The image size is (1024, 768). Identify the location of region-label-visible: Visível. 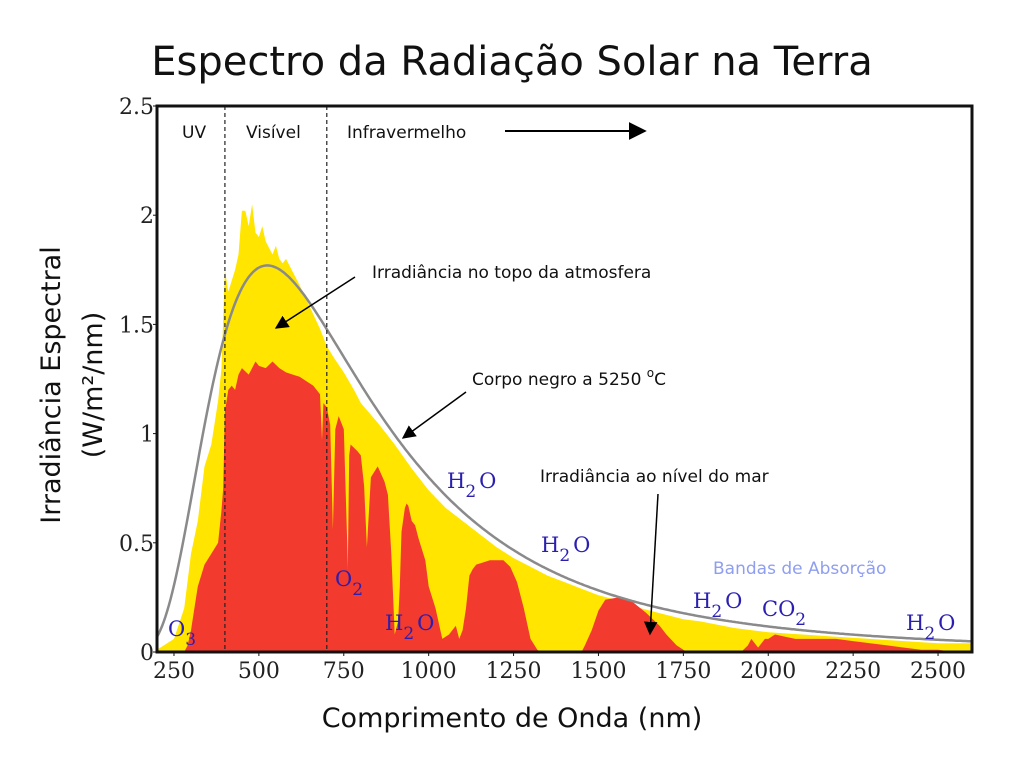
(273, 133).